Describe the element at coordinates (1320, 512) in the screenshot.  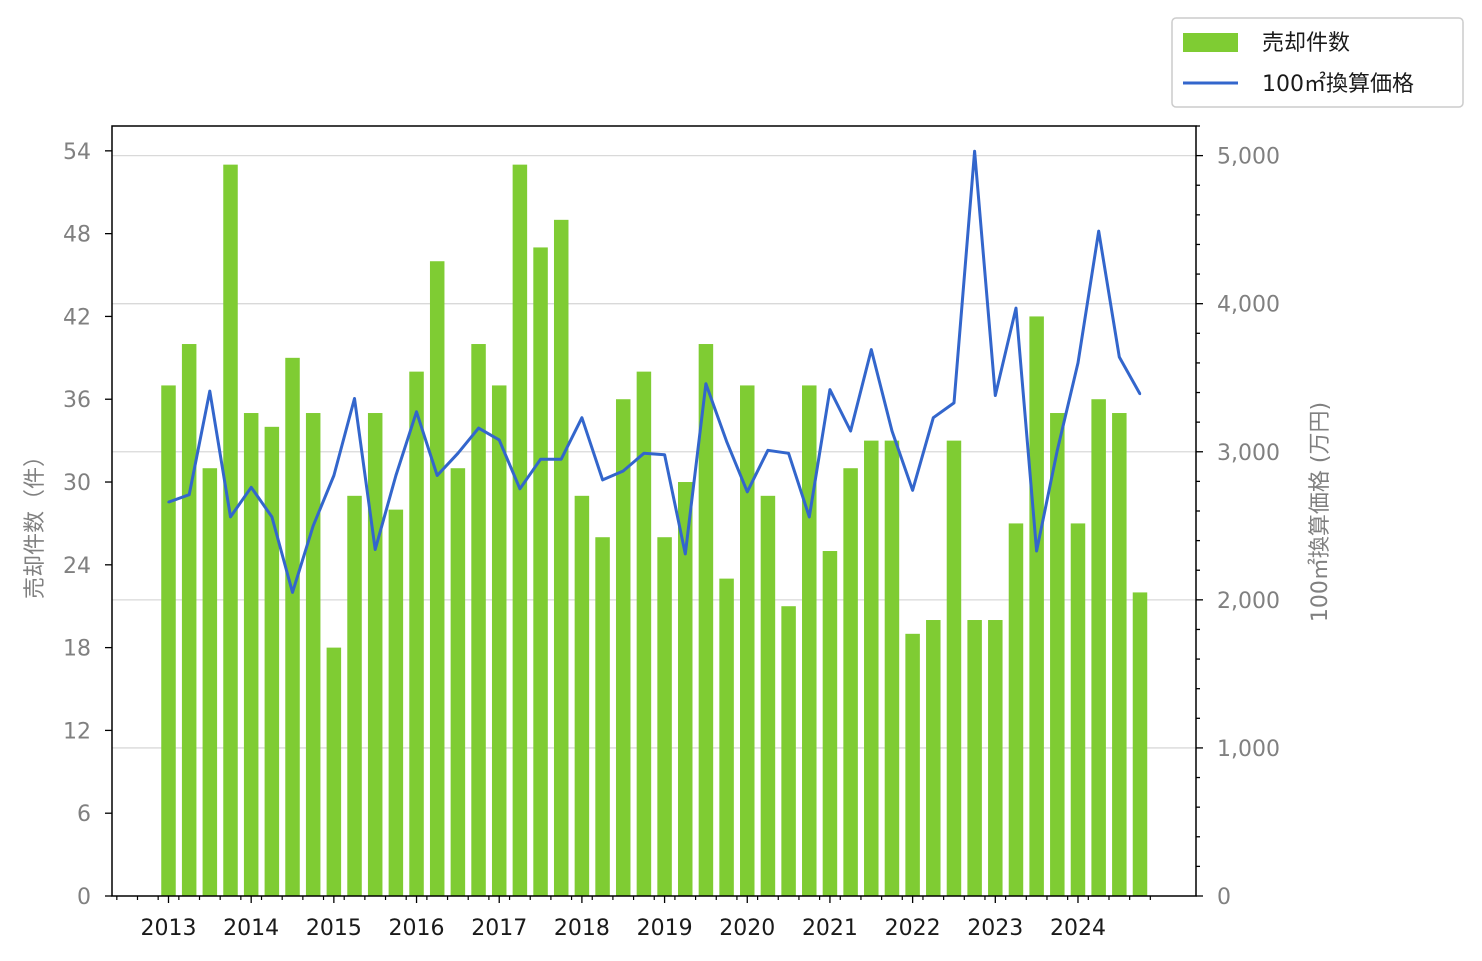
I see `right-axis-title: 100㎡換算価格 (万円)` at that location.